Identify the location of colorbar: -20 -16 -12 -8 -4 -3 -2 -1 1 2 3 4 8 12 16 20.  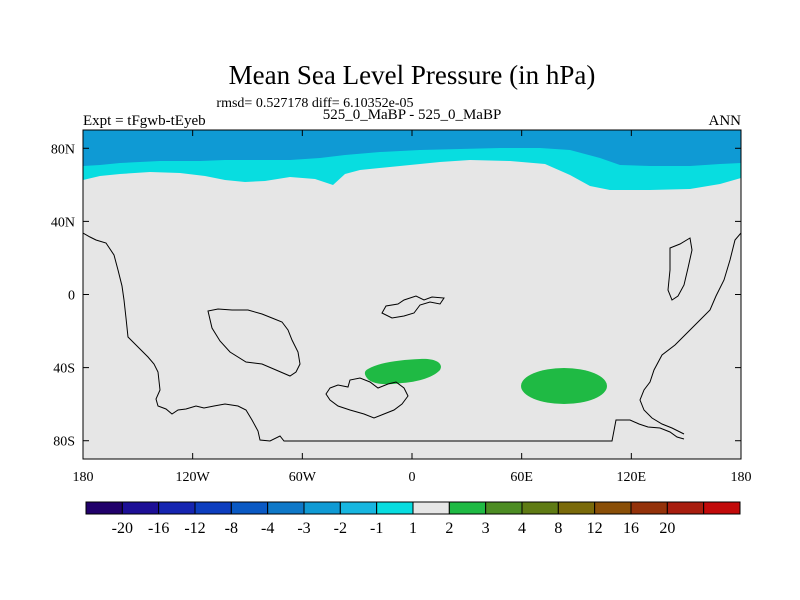
(413, 519).